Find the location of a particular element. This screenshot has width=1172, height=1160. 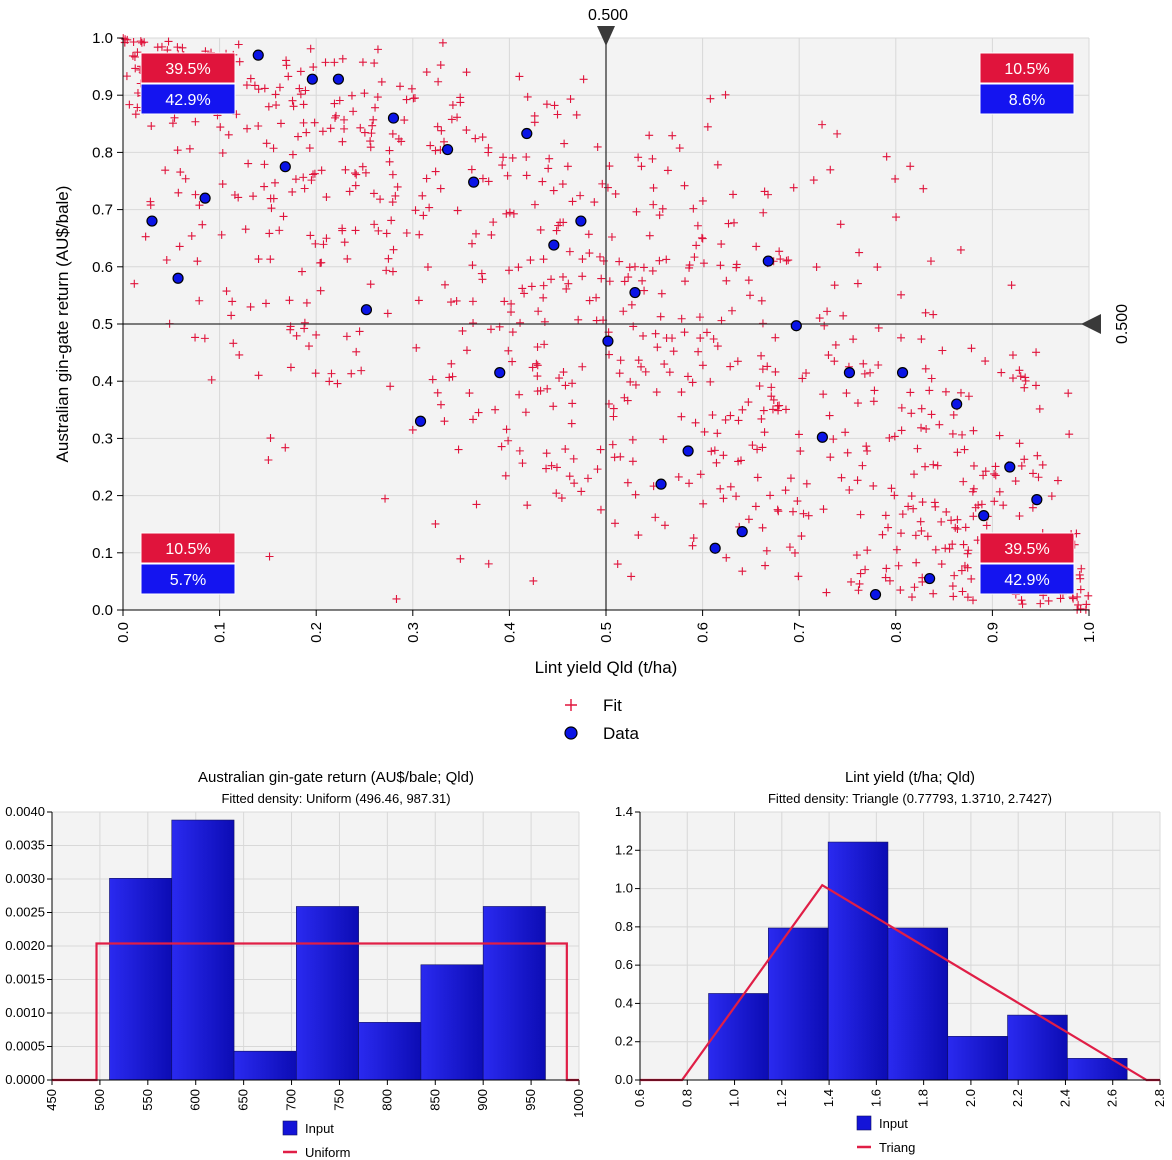

scatter-x-tick-label: 0.3 is located at coordinates (413, 632).